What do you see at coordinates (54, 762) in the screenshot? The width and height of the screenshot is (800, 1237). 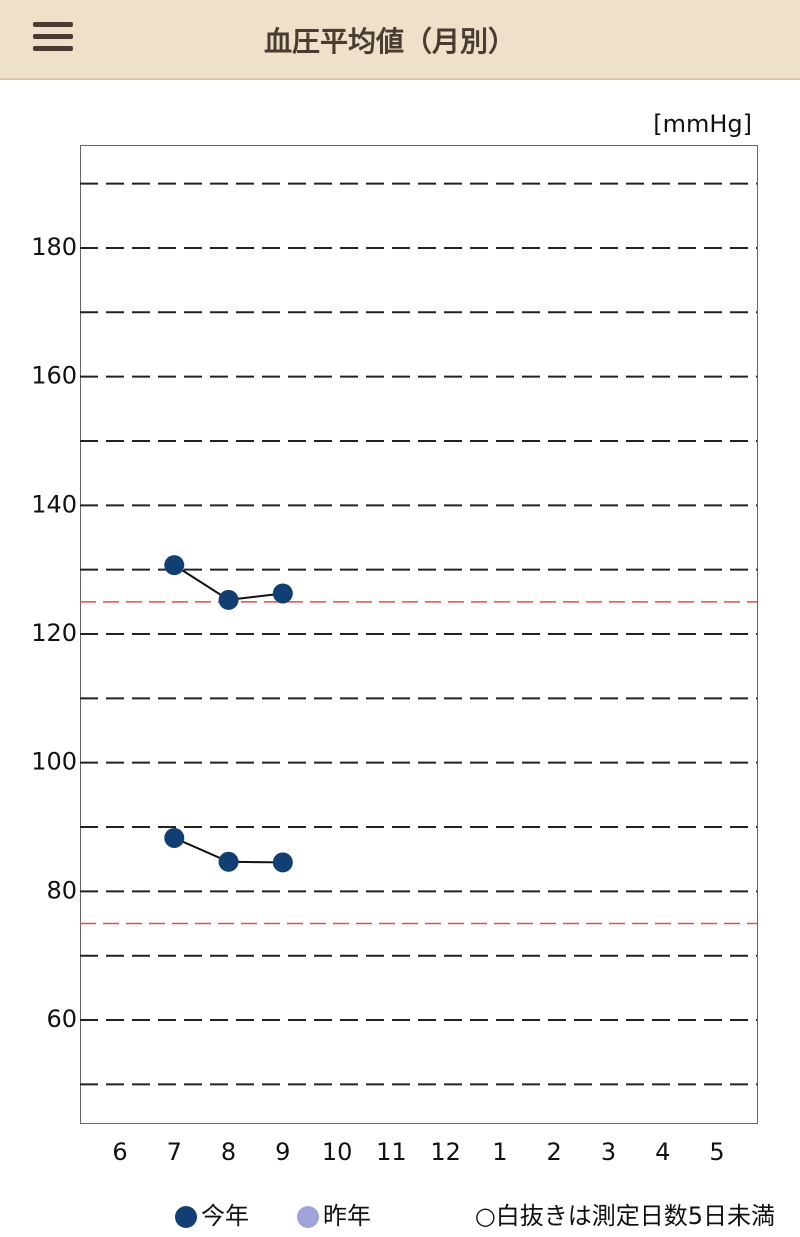 I see `y-tick-label: 100` at bounding box center [54, 762].